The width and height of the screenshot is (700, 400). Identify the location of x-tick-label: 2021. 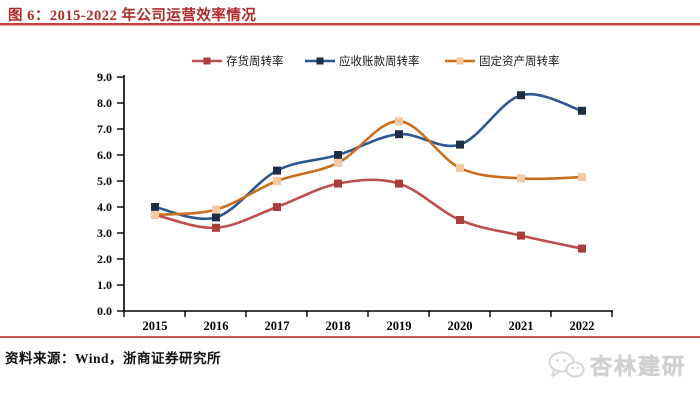
(521, 326).